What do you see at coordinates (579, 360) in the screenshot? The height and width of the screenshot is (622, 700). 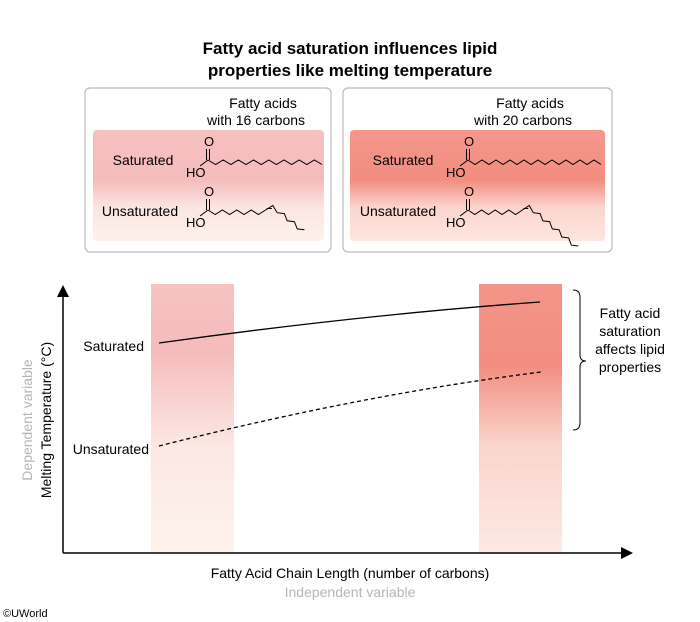 I see `brace` at bounding box center [579, 360].